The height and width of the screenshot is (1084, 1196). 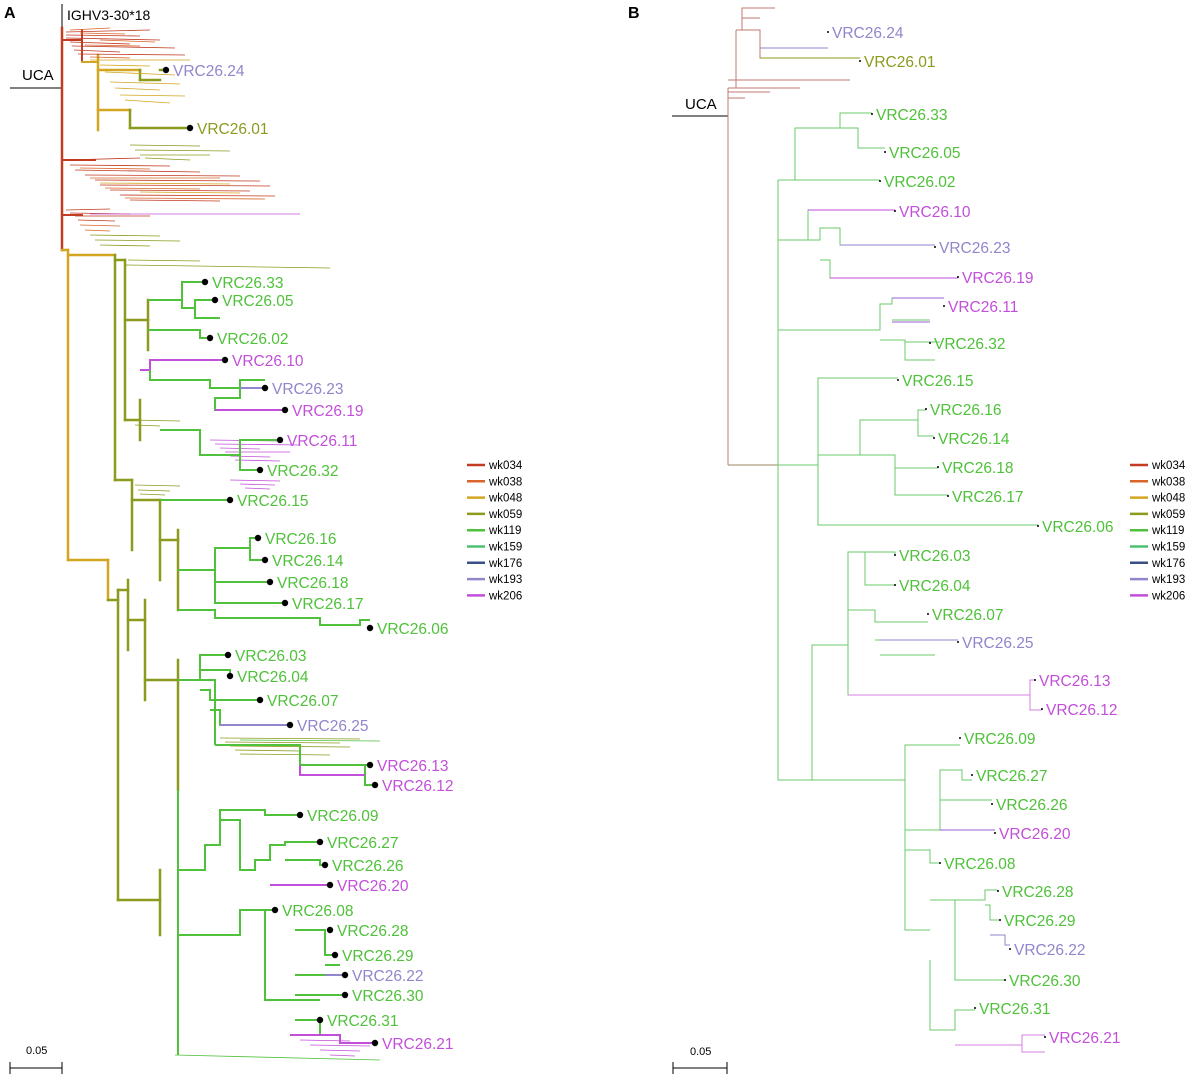 What do you see at coordinates (36, 1051) in the screenshot?
I see `scale-label-a: 0.05` at bounding box center [36, 1051].